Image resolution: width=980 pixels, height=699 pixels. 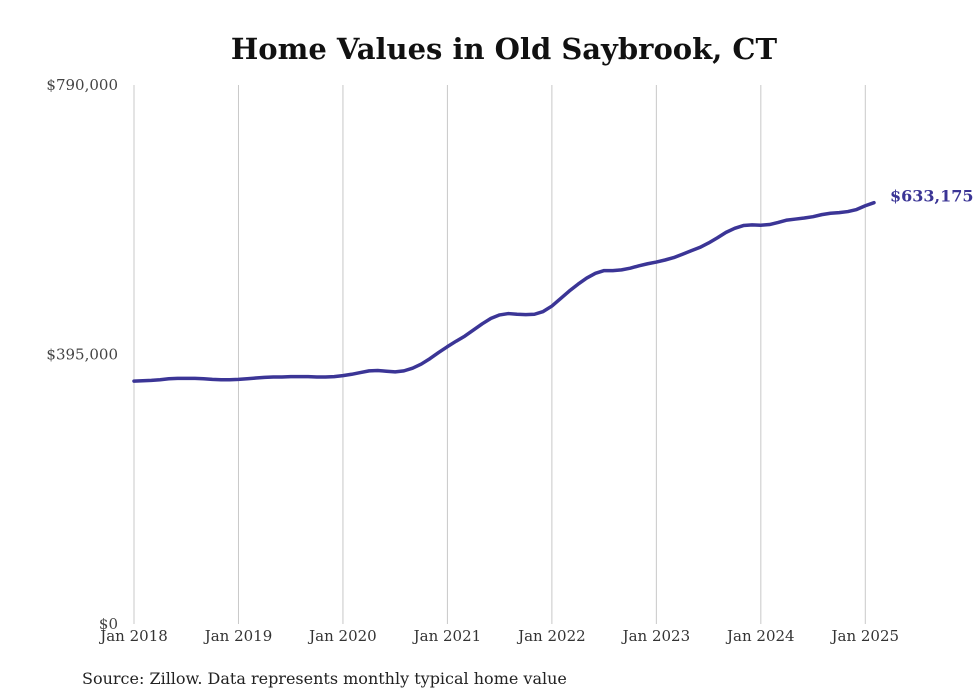 I want to click on y-tick-label: $0, so click(x=108, y=624).